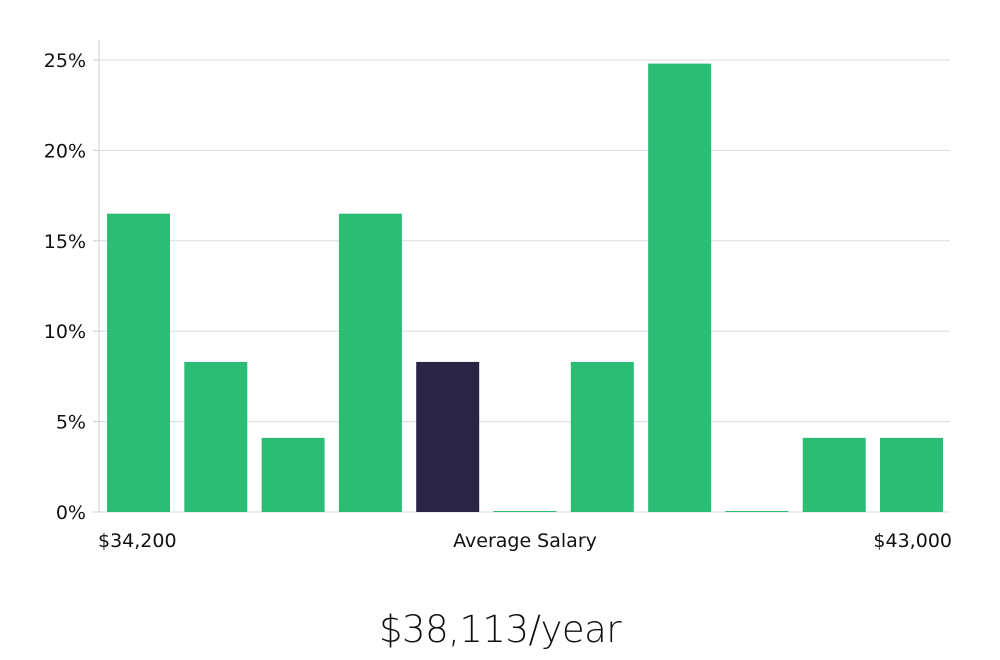 This screenshot has width=1000, height=660. What do you see at coordinates (71, 513) in the screenshot?
I see `y-tick-label: 0%` at bounding box center [71, 513].